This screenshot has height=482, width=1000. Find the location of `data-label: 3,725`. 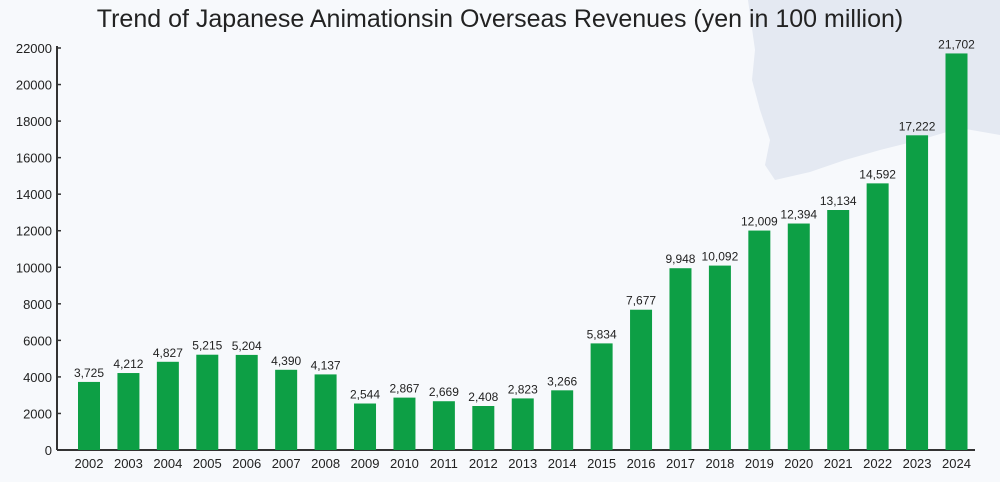

data-label: 3,725 is located at coordinates (89, 373).